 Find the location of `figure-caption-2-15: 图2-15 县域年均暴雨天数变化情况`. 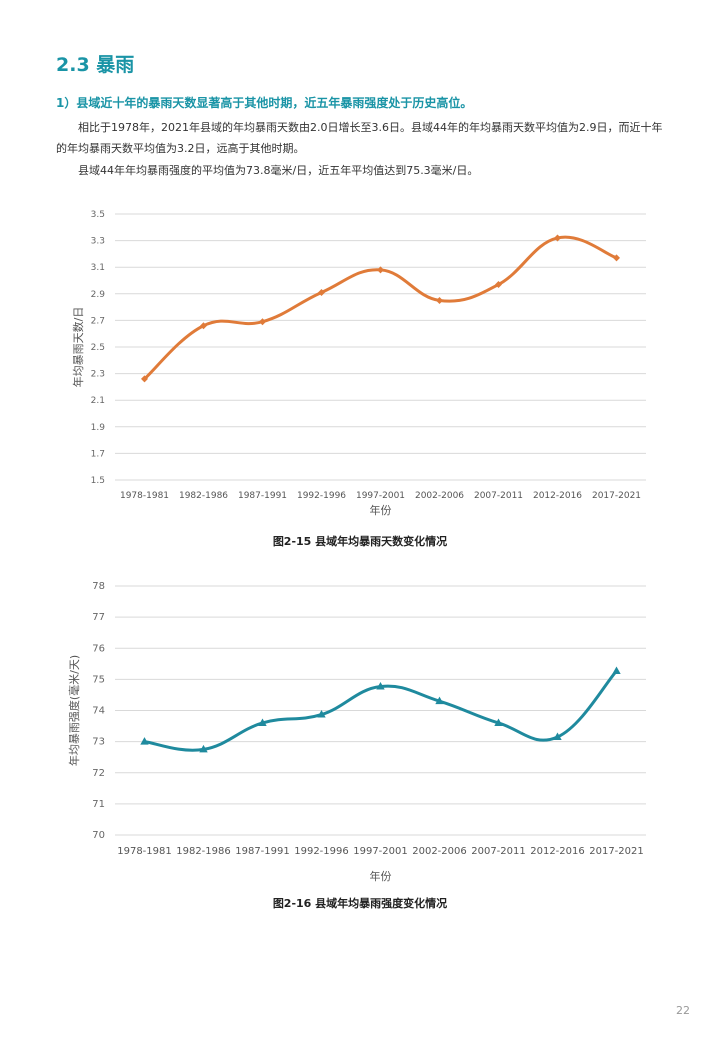

figure-caption-2-15: 图2-15 县域年均暴雨天数变化情况 is located at coordinates (360, 541).